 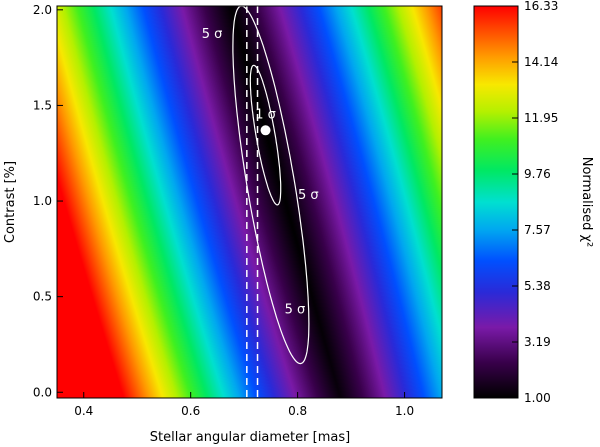 What do you see at coordinates (541, 118) in the screenshot?
I see `colorbar-tick-label: 11.95` at bounding box center [541, 118].